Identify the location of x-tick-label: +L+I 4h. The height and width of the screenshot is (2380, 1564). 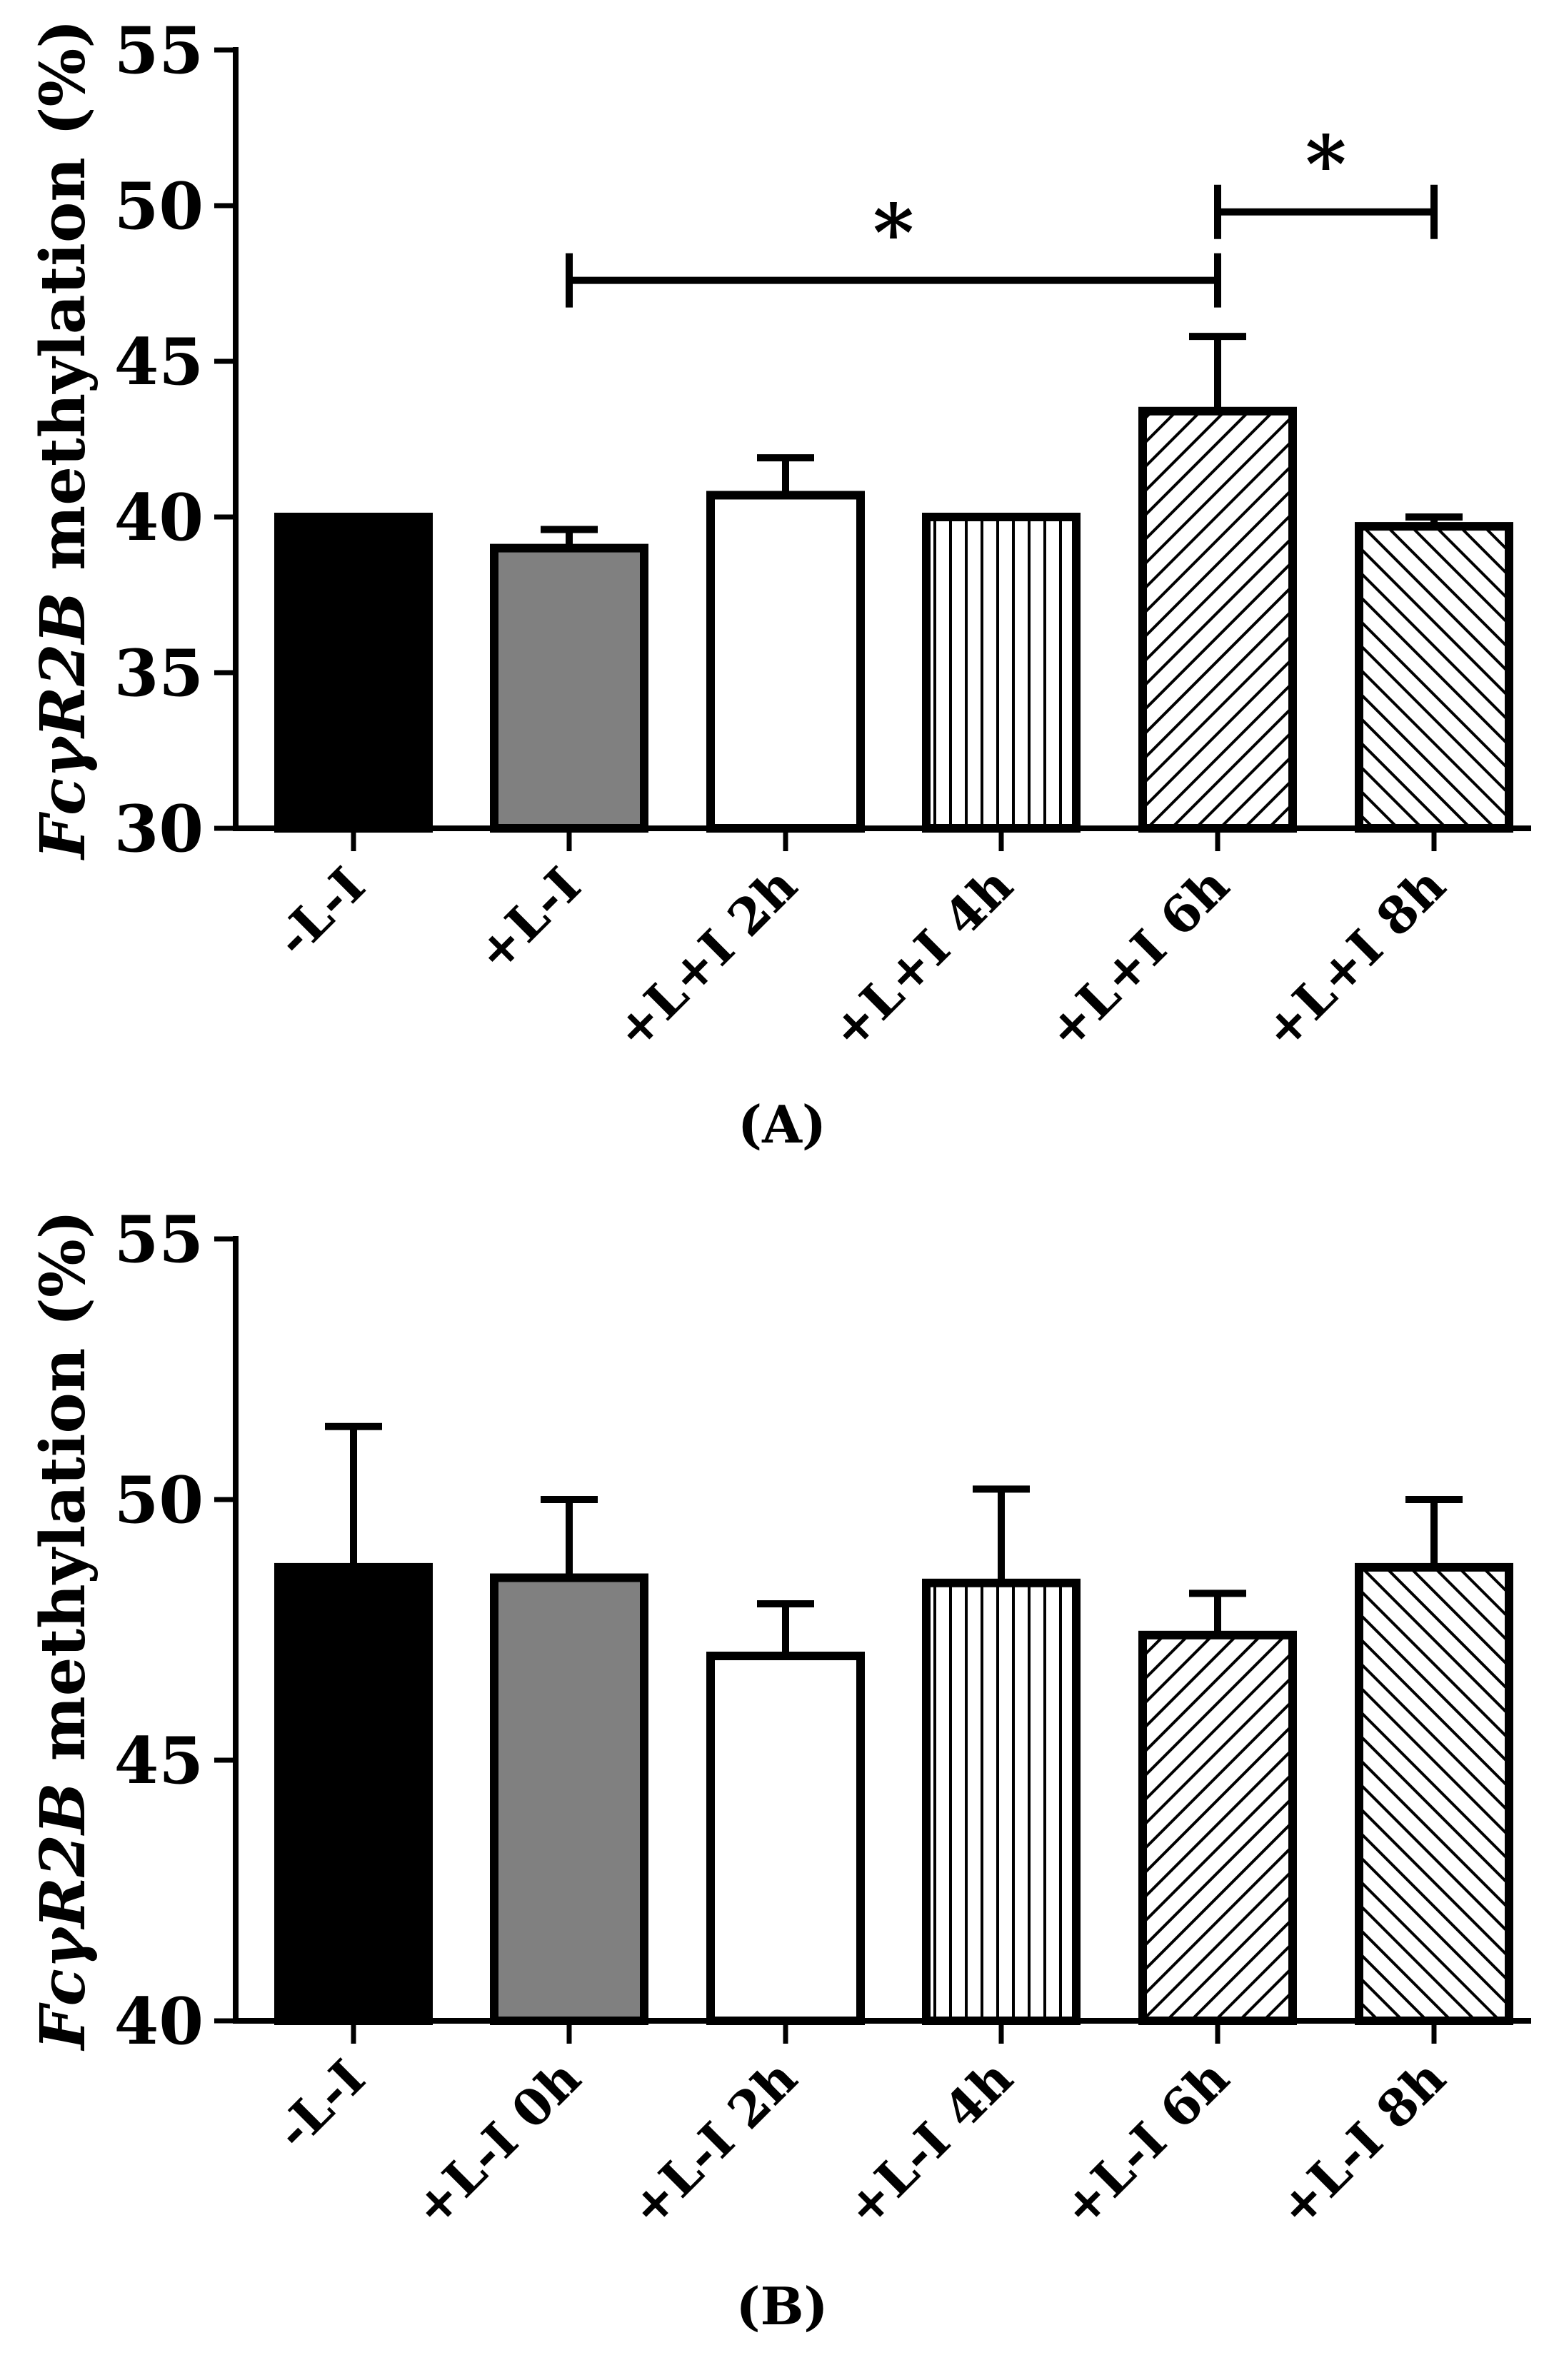
(921, 957).